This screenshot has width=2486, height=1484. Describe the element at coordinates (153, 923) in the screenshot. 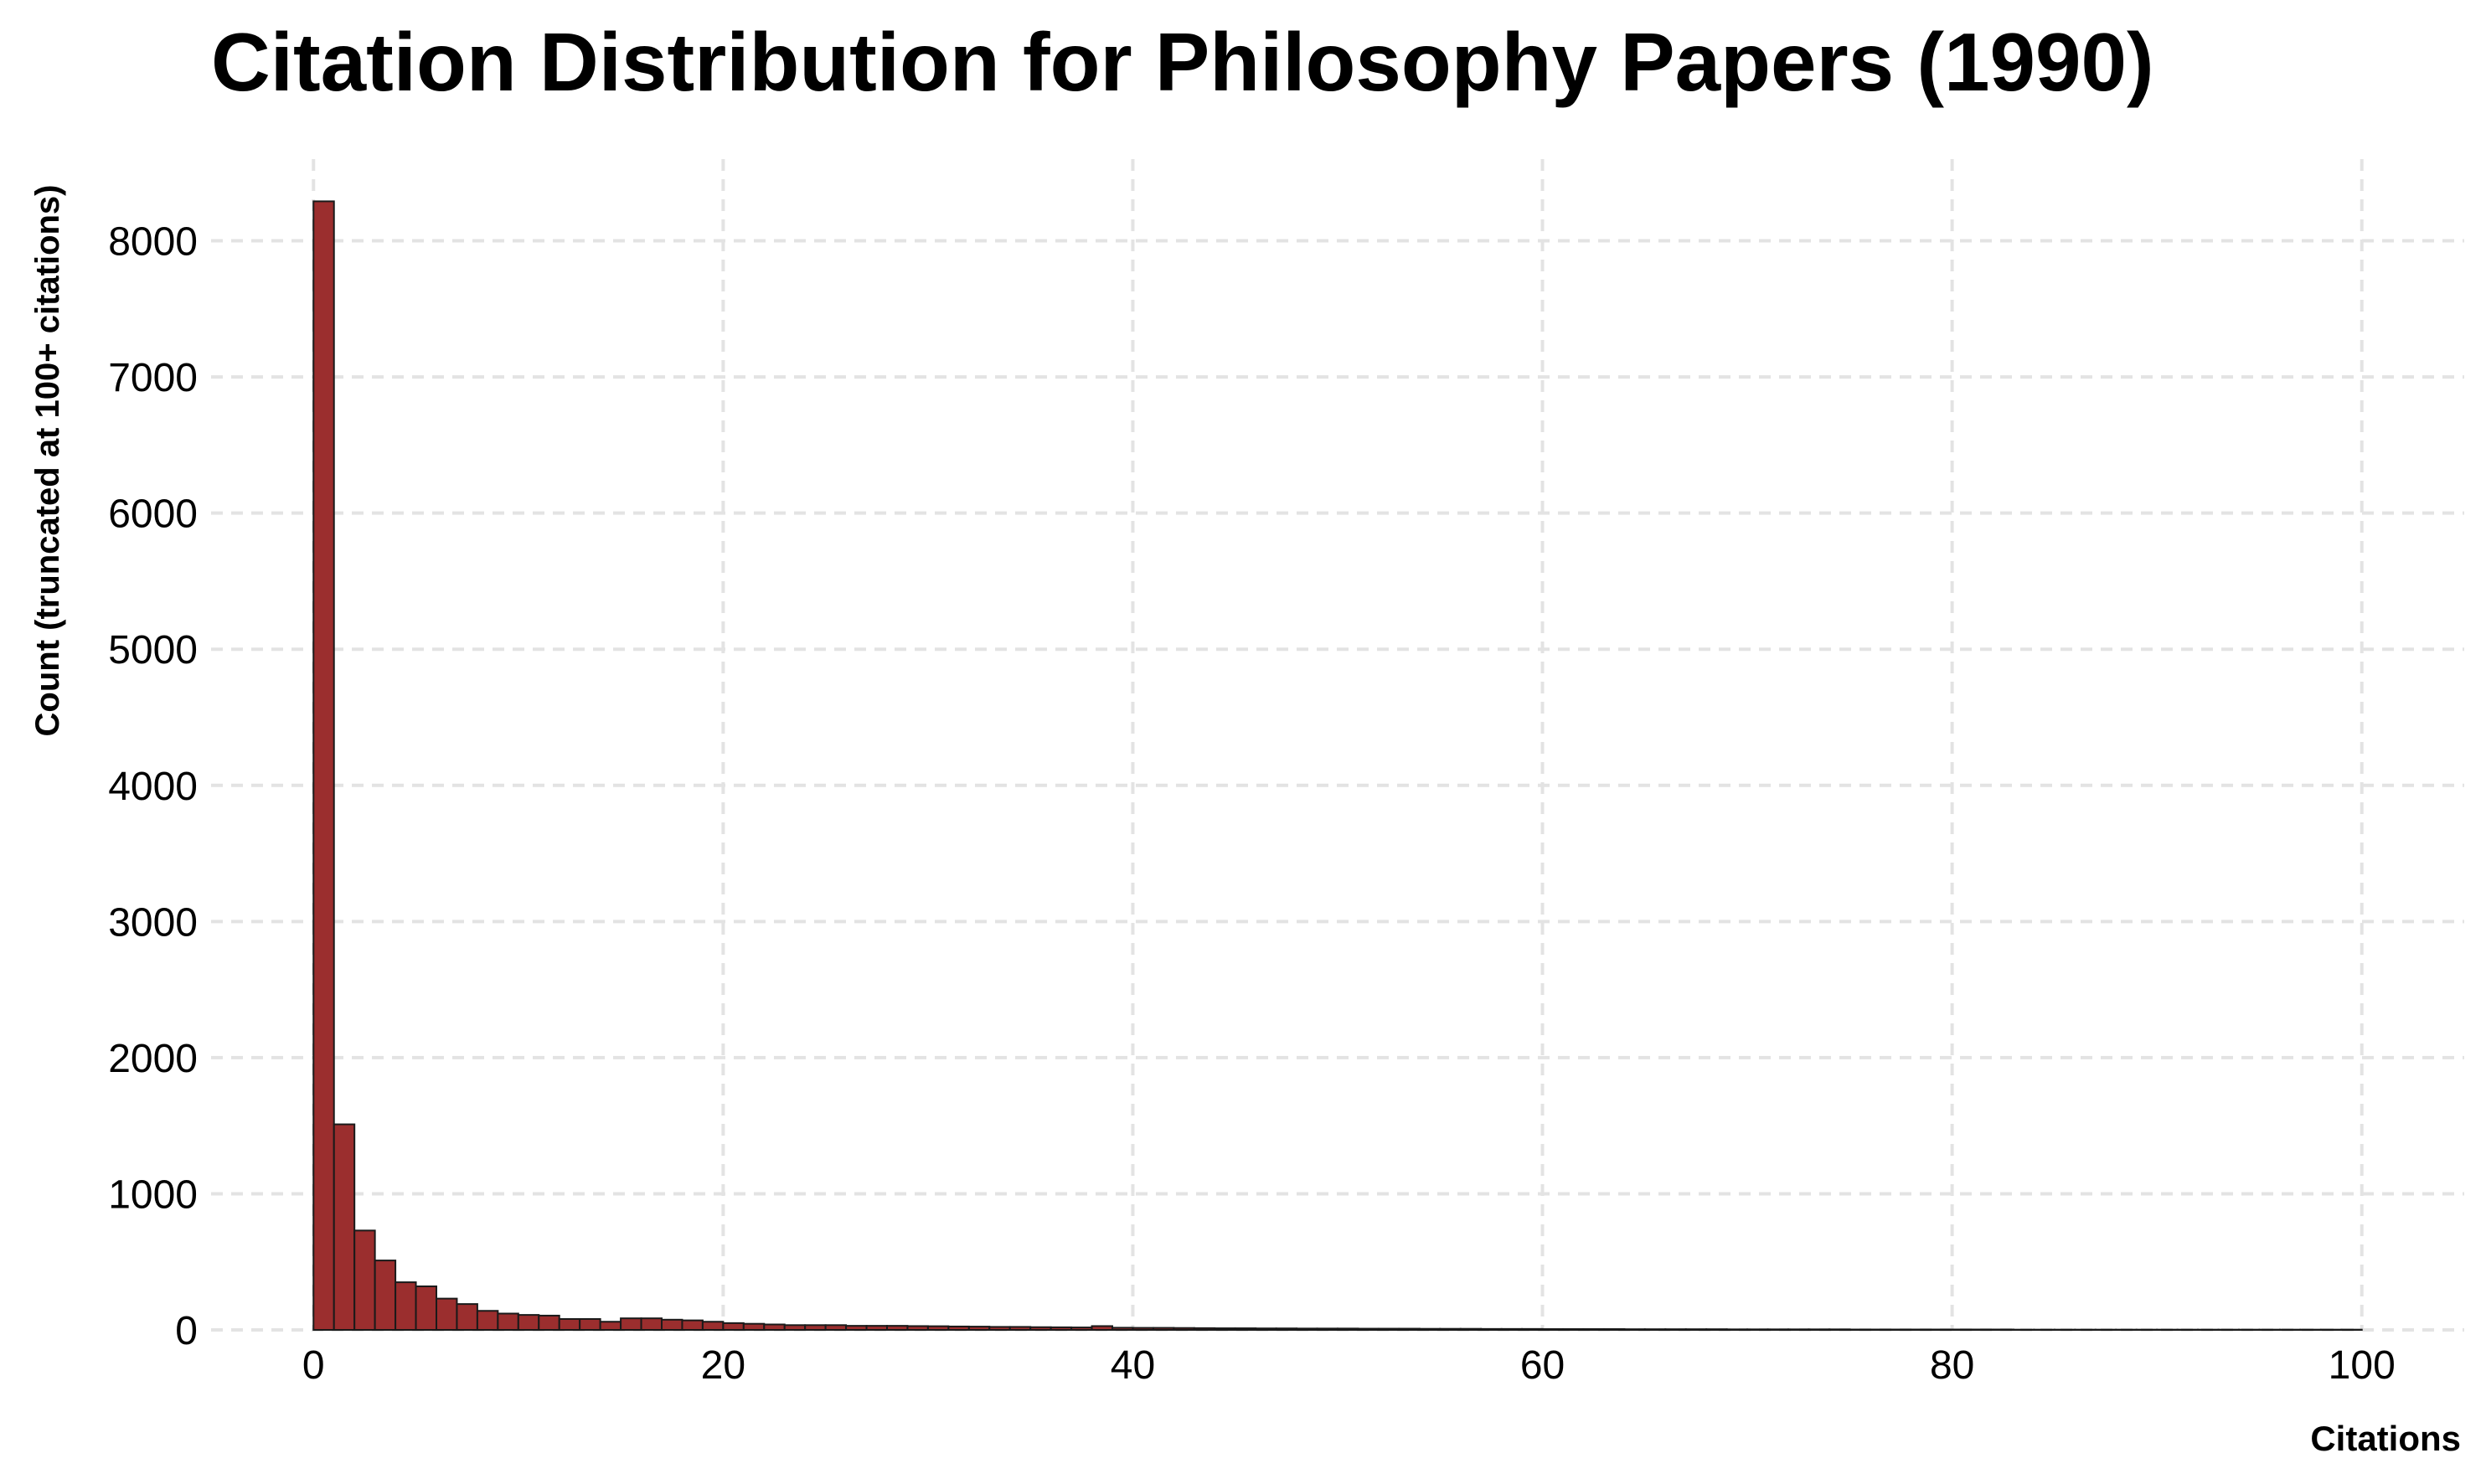

I see `y-tick-label: 3000` at that location.